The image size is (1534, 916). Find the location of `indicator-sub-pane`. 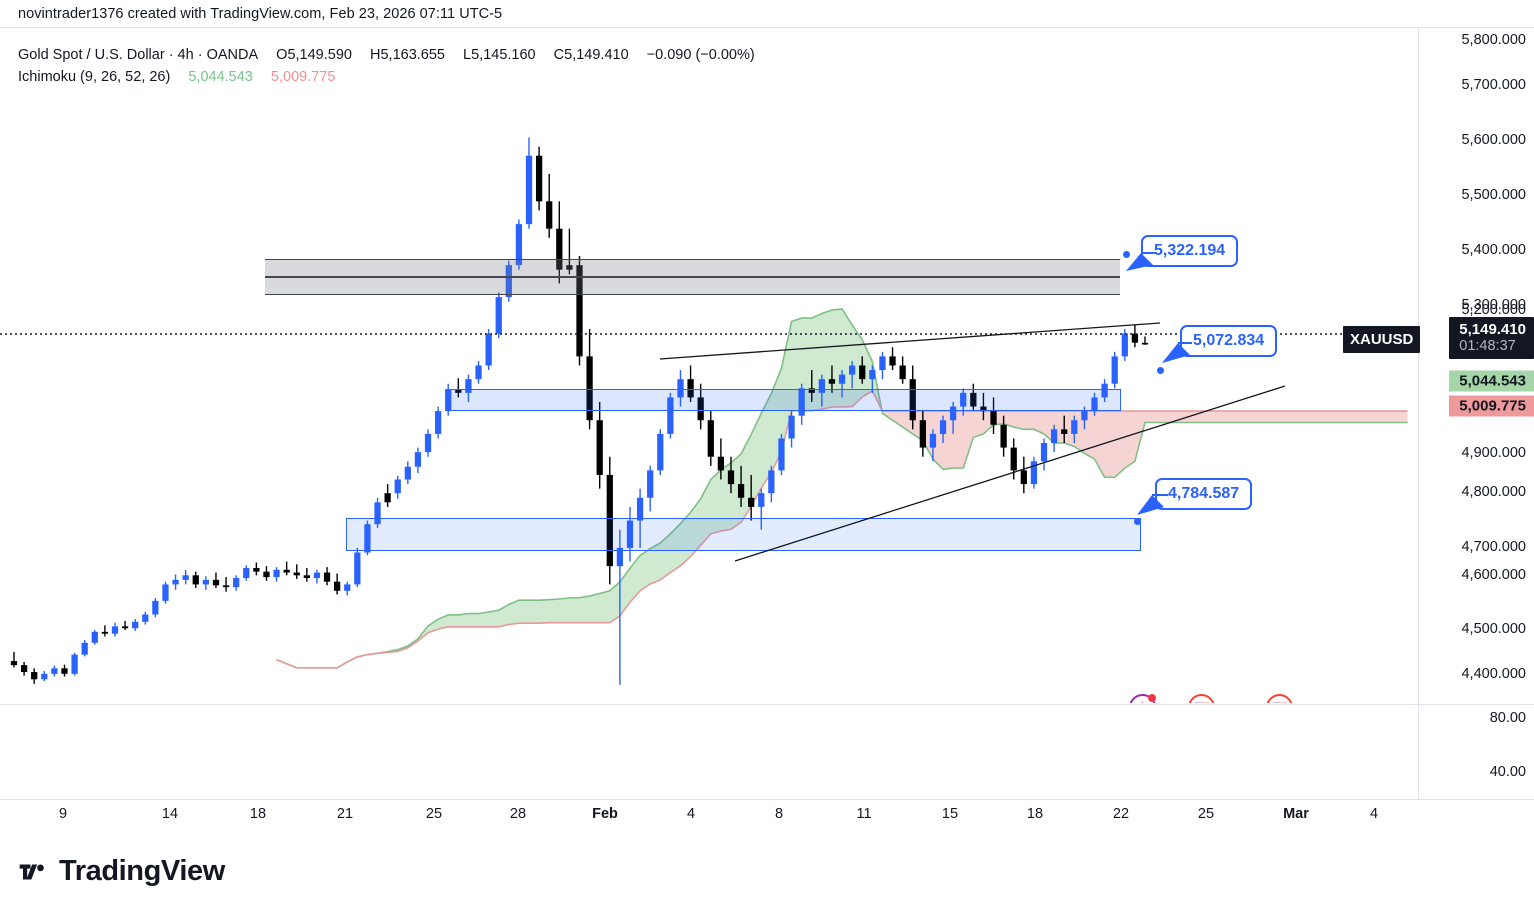

indicator-sub-pane is located at coordinates (709, 751).